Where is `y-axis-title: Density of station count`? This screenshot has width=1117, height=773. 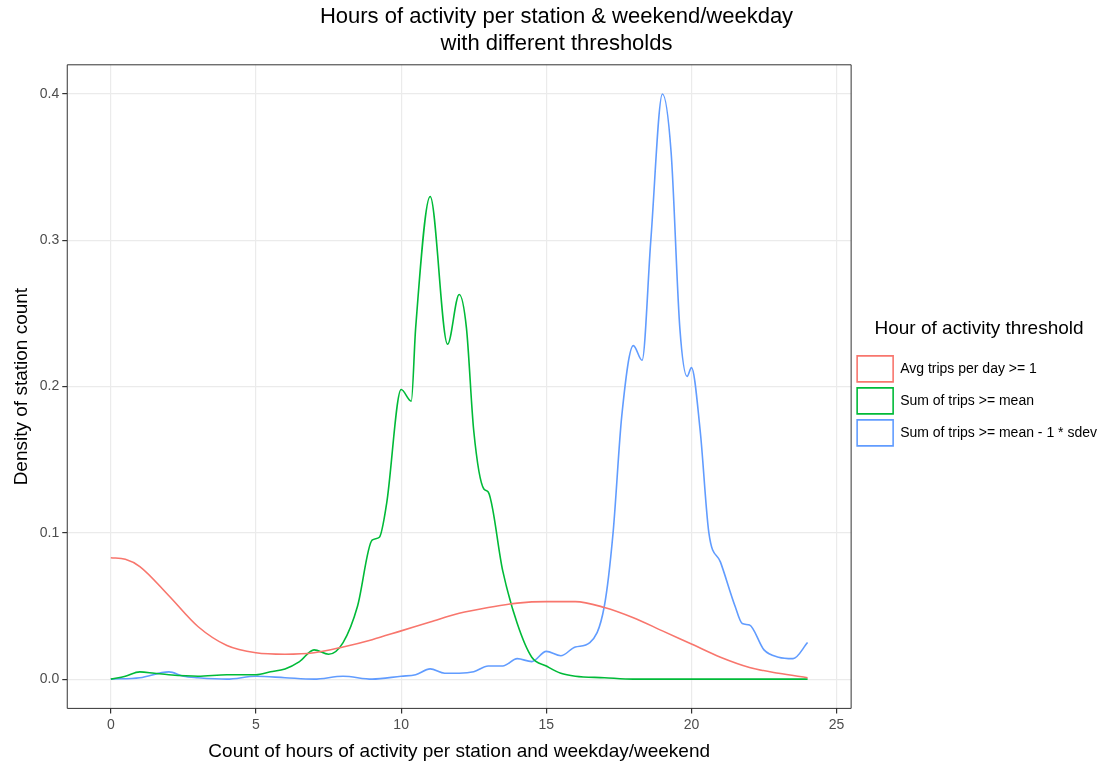 y-axis-title: Density of station count is located at coordinates (20, 386).